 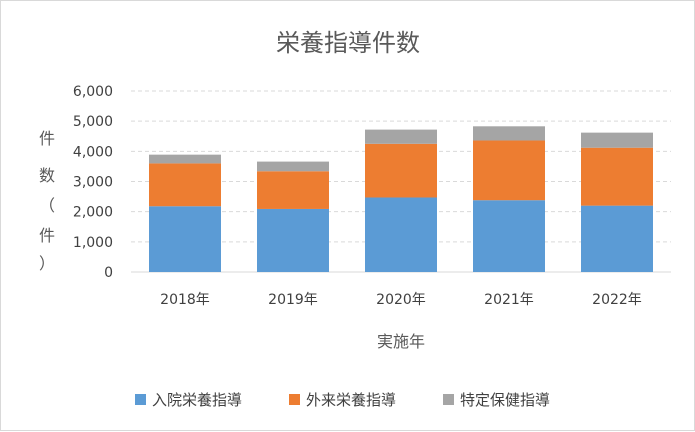 What do you see at coordinates (509, 300) in the screenshot?
I see `x-tick-label: 2021年` at bounding box center [509, 300].